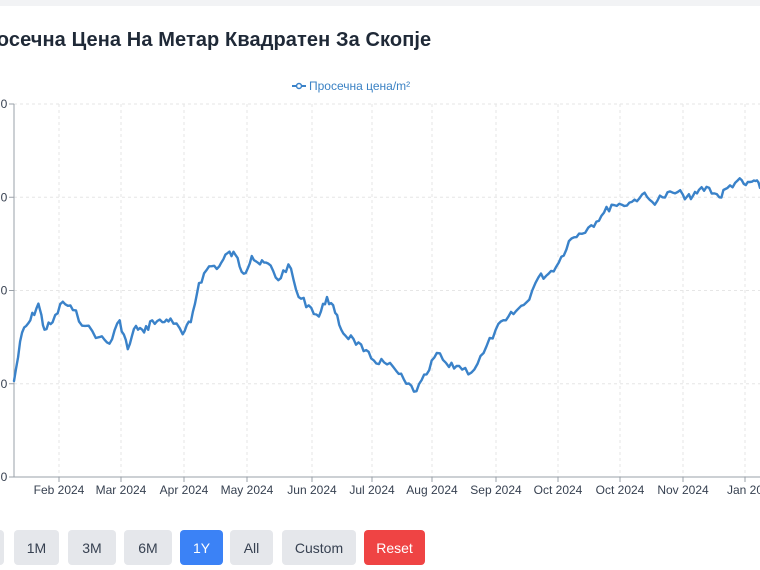 The width and height of the screenshot is (760, 570). I want to click on x-tick-label: Sep 2024, so click(496, 490).